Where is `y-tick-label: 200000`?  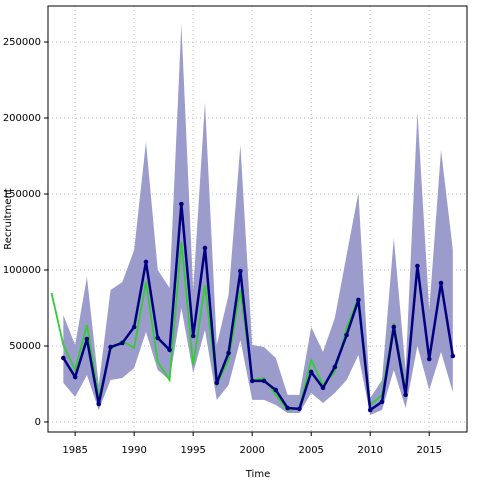 y-tick-label: 200000 is located at coordinates (22, 118).